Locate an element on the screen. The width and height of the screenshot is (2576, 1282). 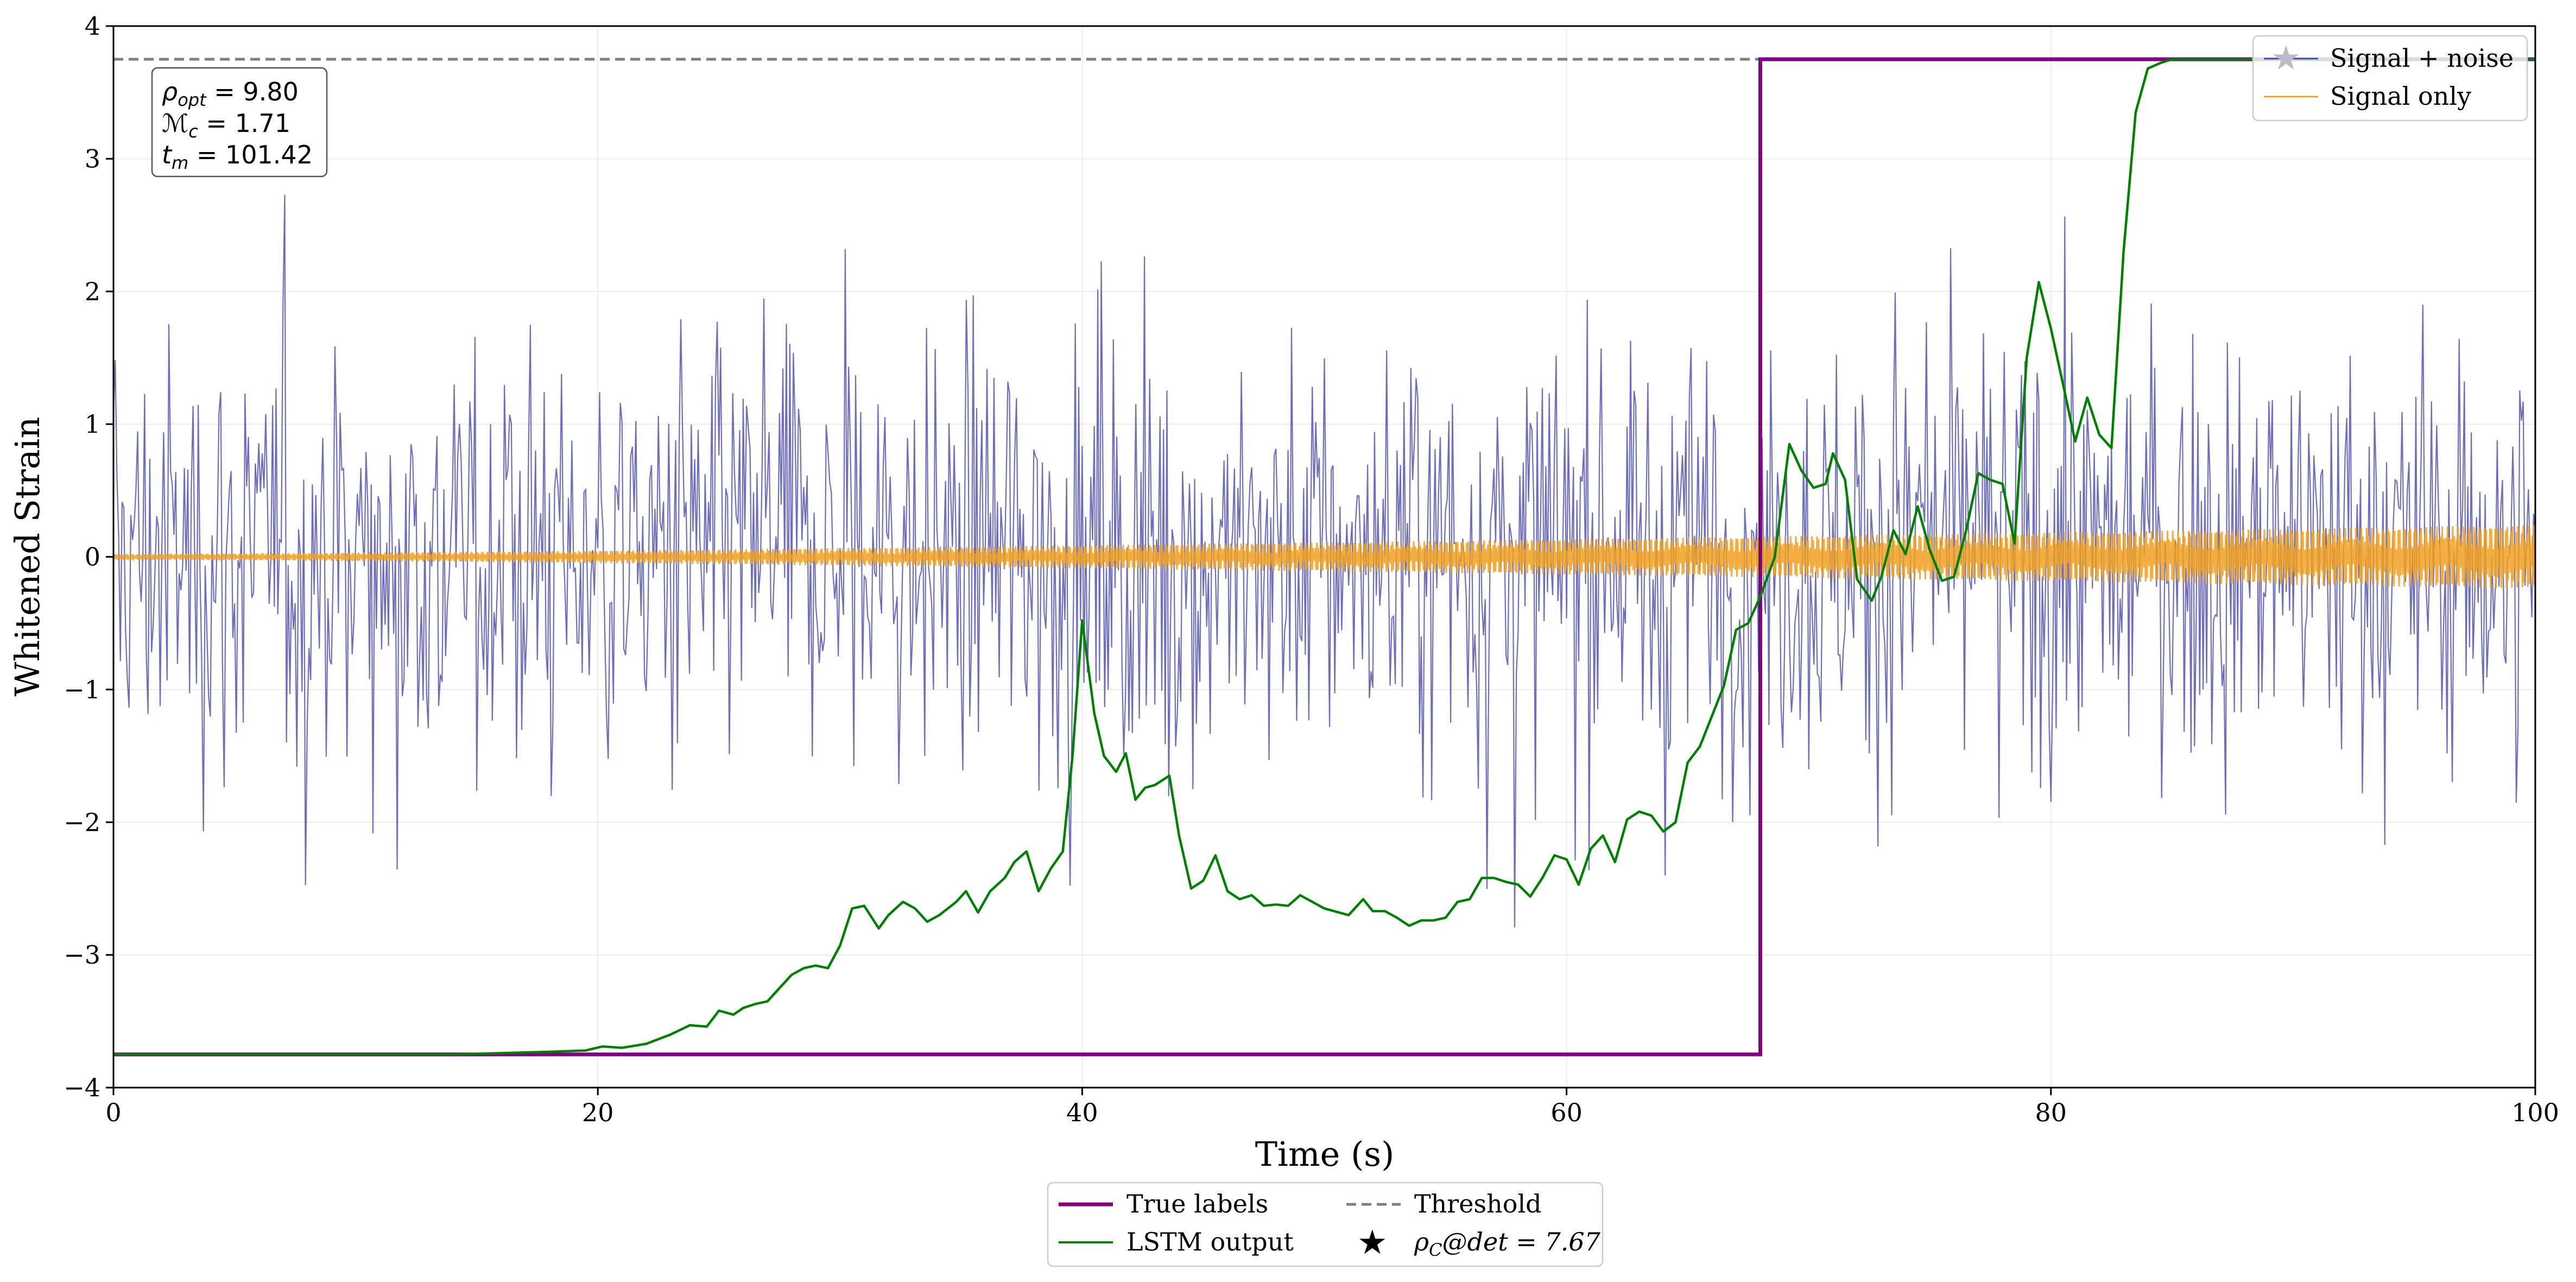
stat-rho-opt: ρopt = 9.80 is located at coordinates (230, 93).